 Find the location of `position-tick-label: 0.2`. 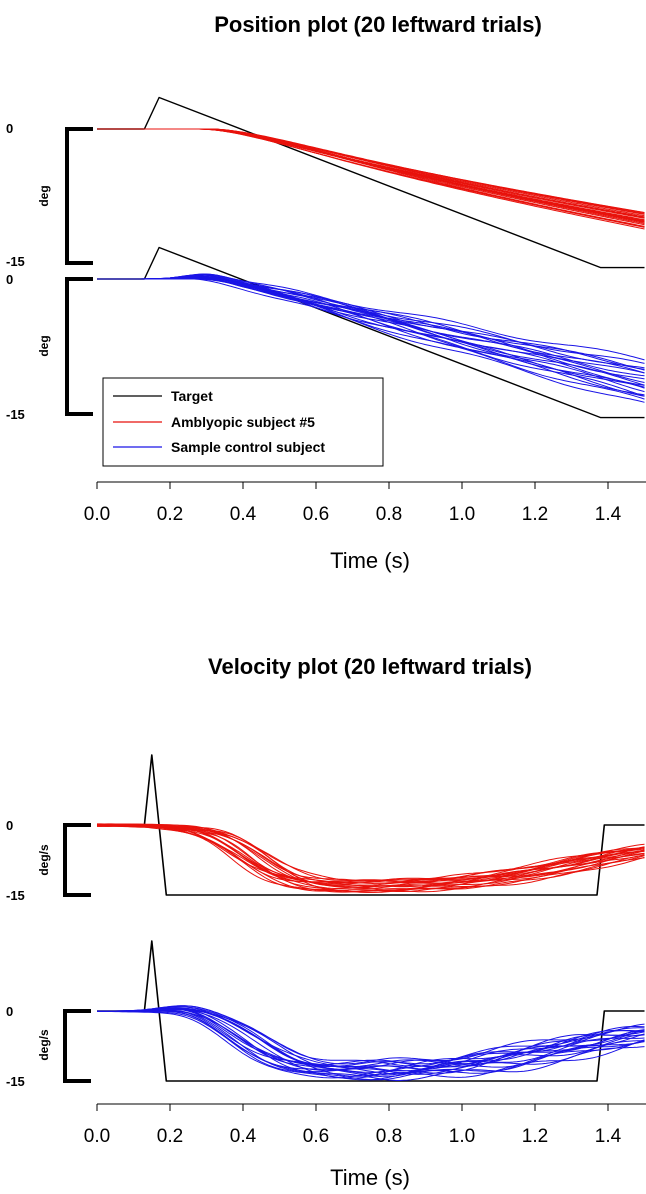

position-tick-label: 0.2 is located at coordinates (170, 514).